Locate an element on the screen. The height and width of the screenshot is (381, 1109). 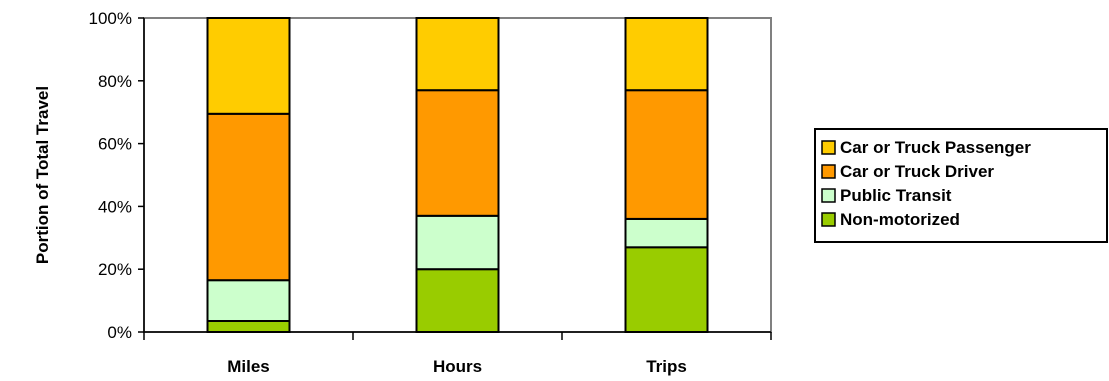
x-category-label: Hours is located at coordinates (457, 366).